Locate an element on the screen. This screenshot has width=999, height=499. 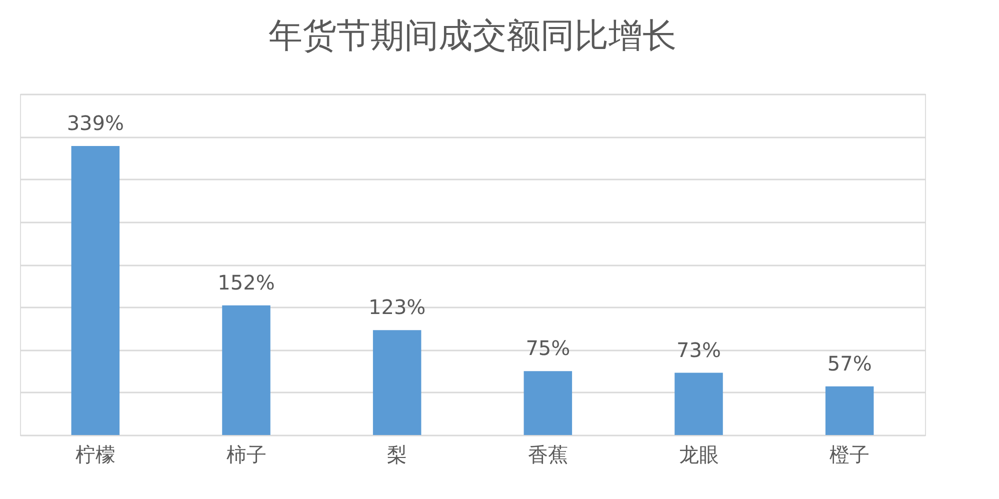
x-tick-label: 柿子 is located at coordinates (246, 454).